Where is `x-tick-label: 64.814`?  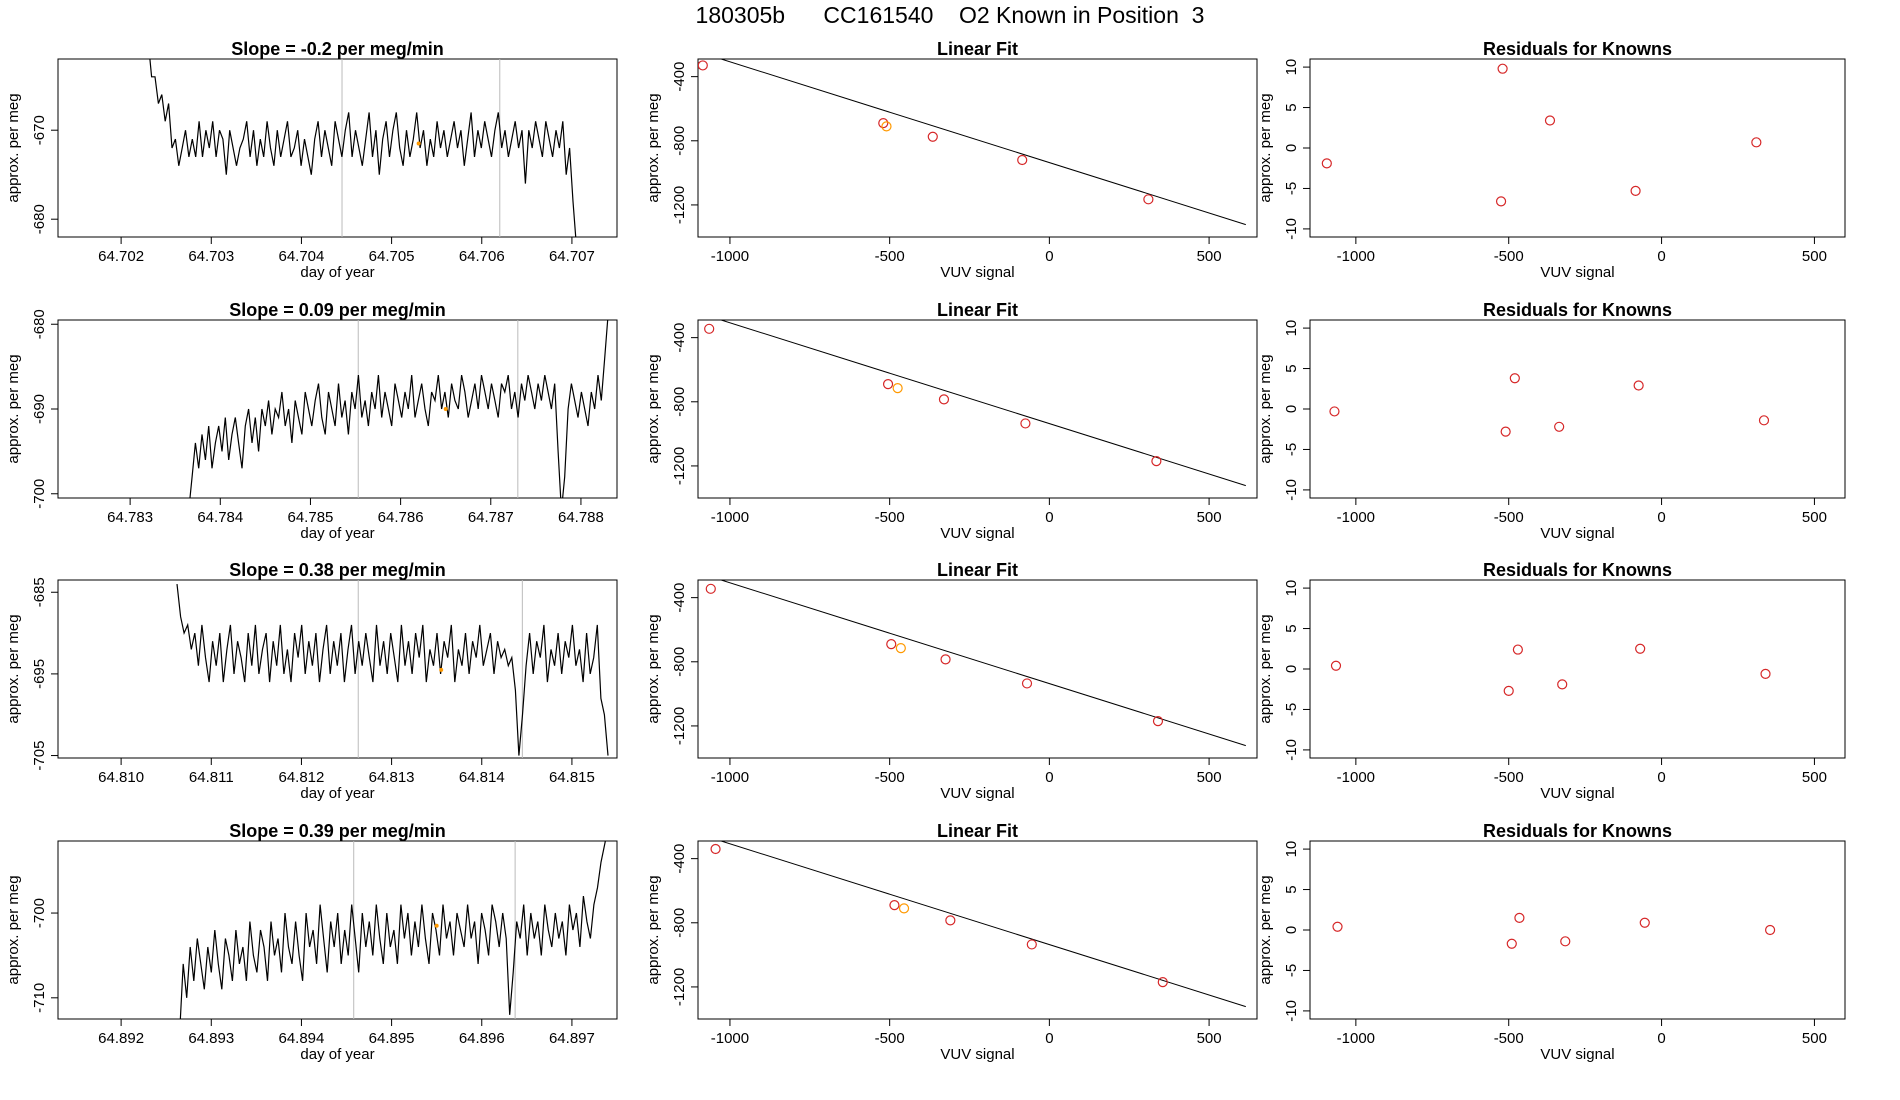 x-tick-label: 64.814 is located at coordinates (482, 777).